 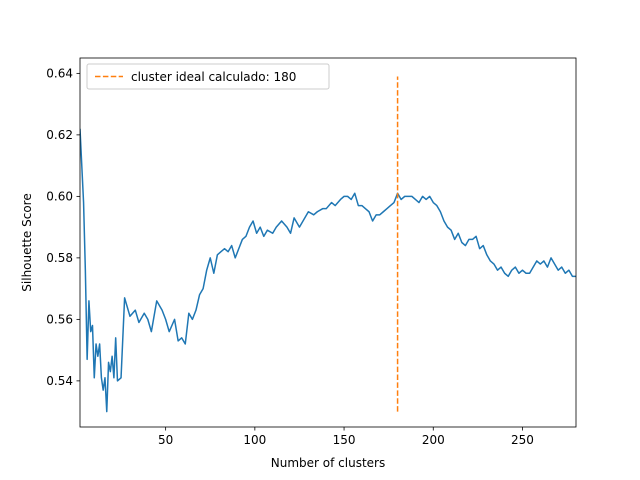 I want to click on legend-label-ideal-cluster: cluster ideal calculado: 180, so click(x=213, y=77).